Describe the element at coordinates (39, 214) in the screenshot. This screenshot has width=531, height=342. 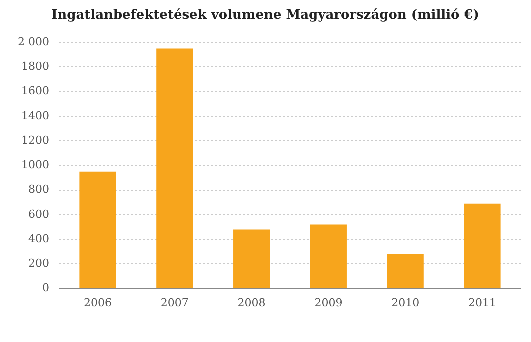
I see `y-tick-label: 600` at that location.